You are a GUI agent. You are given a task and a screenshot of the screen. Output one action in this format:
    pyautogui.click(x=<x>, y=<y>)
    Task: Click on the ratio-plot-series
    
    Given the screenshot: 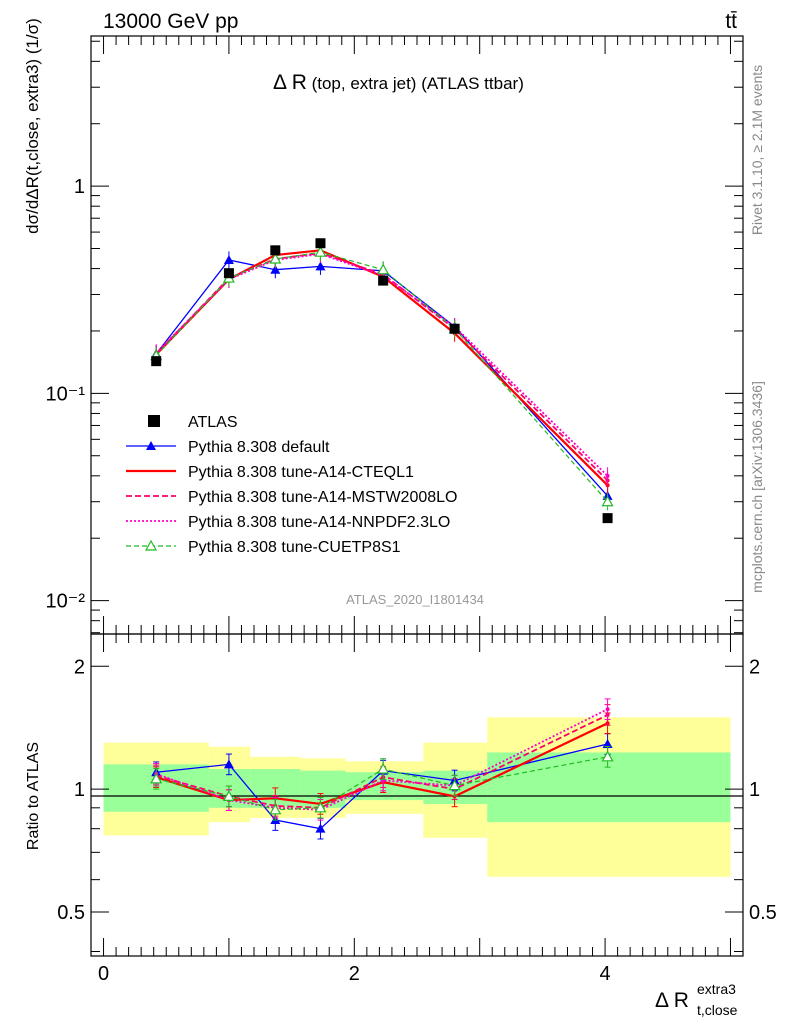 What is the action you would take?
    pyautogui.click(x=382, y=769)
    